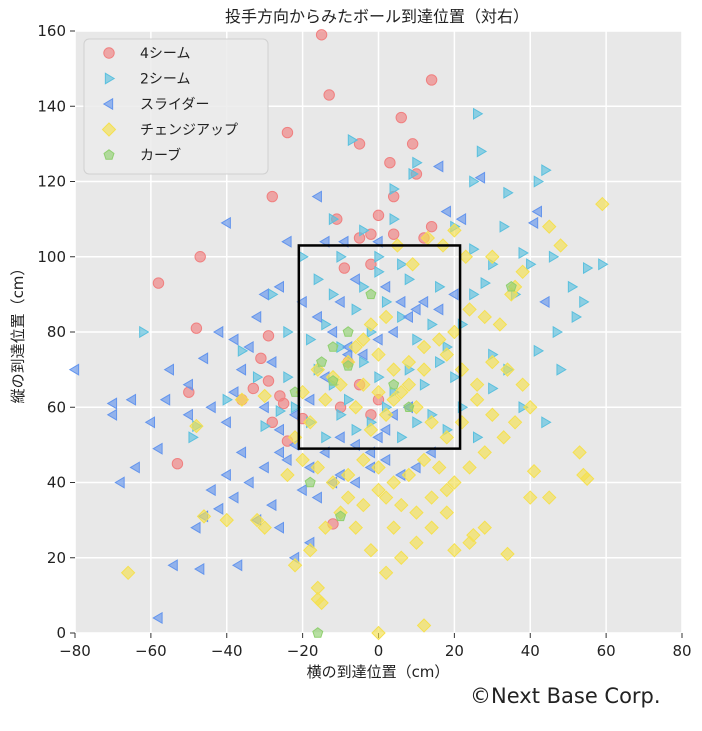  Describe the element at coordinates (227, 651) in the screenshot. I see `x-tick-label: −40` at that location.